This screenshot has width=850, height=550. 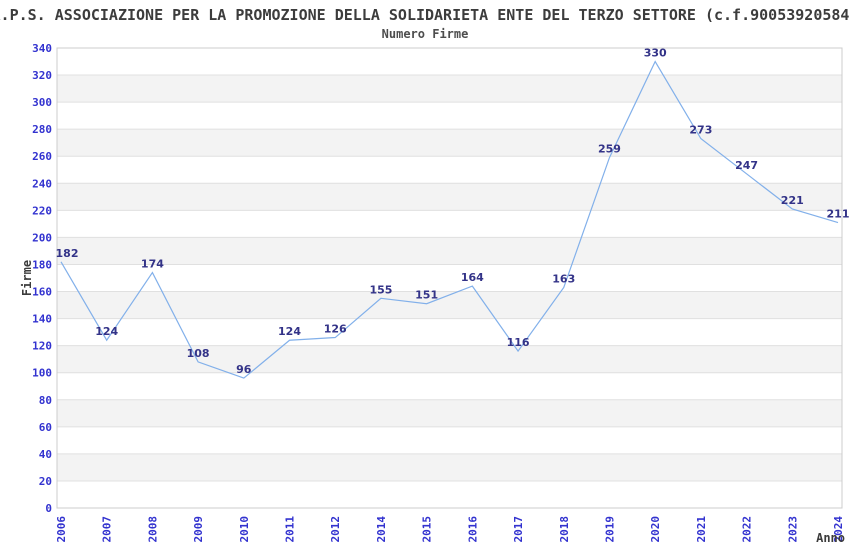 I want to click on y-tick-label: 200, so click(x=42, y=237).